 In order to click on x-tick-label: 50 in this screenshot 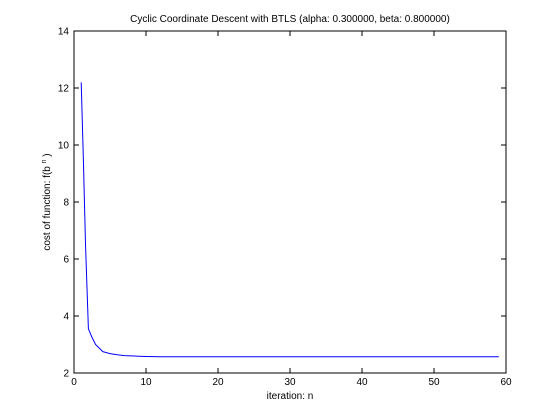, I will do `click(434, 382)`.